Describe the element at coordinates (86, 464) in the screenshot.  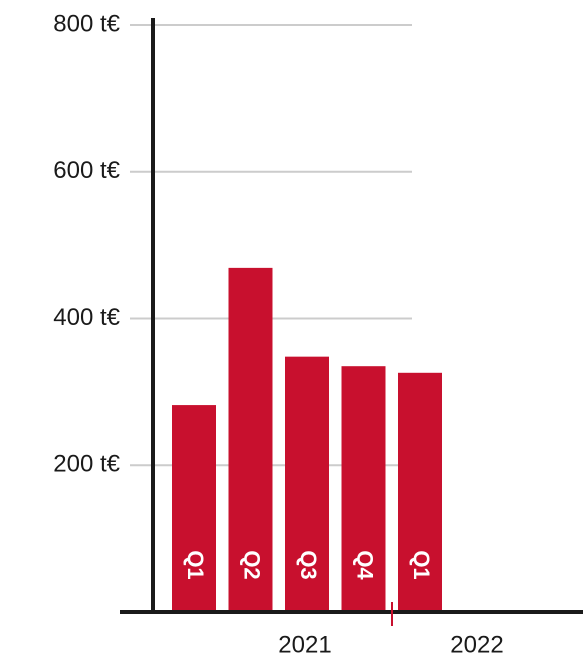
I see `y-tick-label: 200 t€` at that location.